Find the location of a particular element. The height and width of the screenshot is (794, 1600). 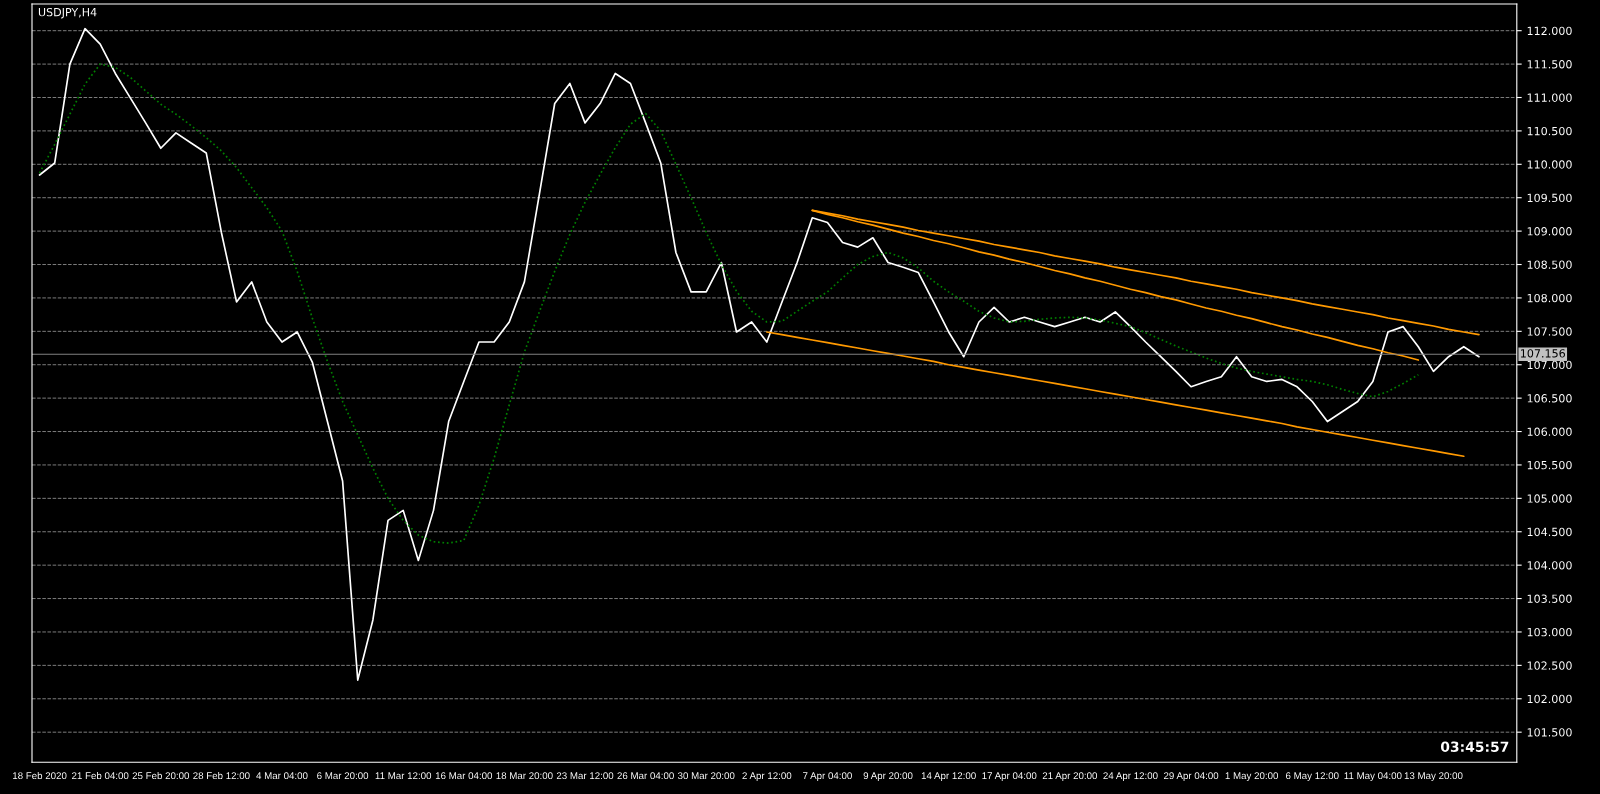

x-tick-label: 21 Feb 04:00 is located at coordinates (100, 775).